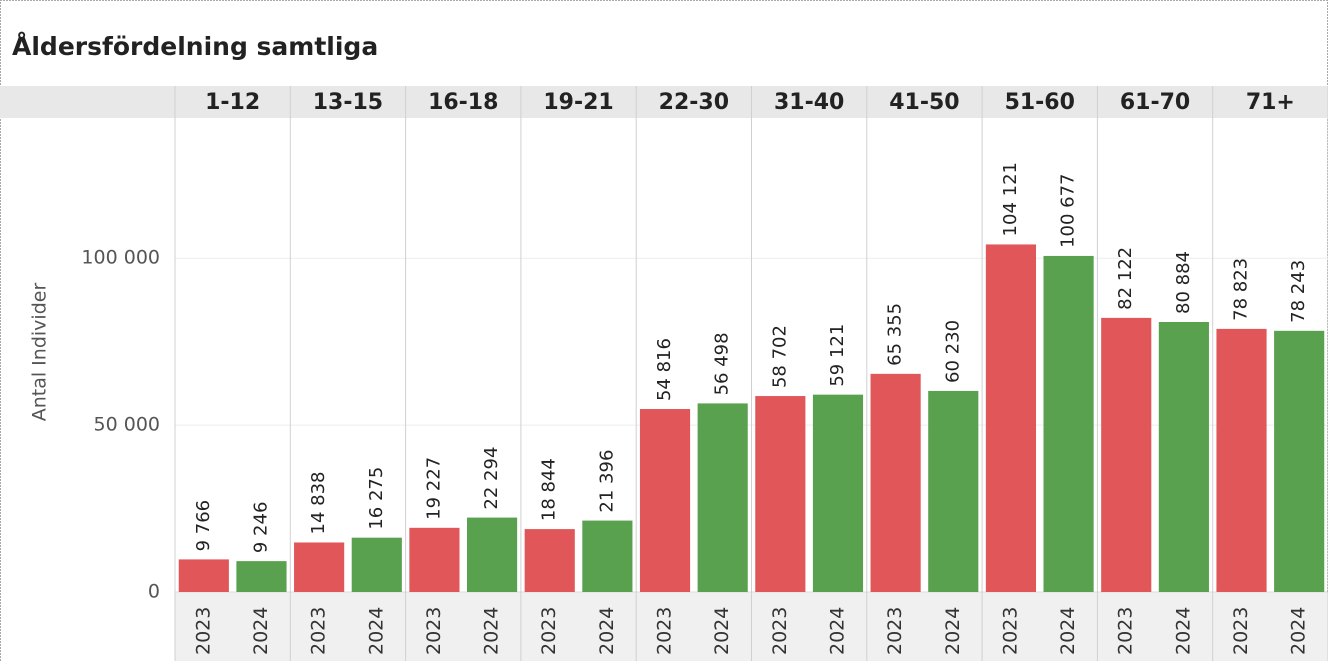 Image resolution: width=1328 pixels, height=661 pixels. Describe the element at coordinates (1068, 210) in the screenshot. I see `data-label: 100 677` at that location.